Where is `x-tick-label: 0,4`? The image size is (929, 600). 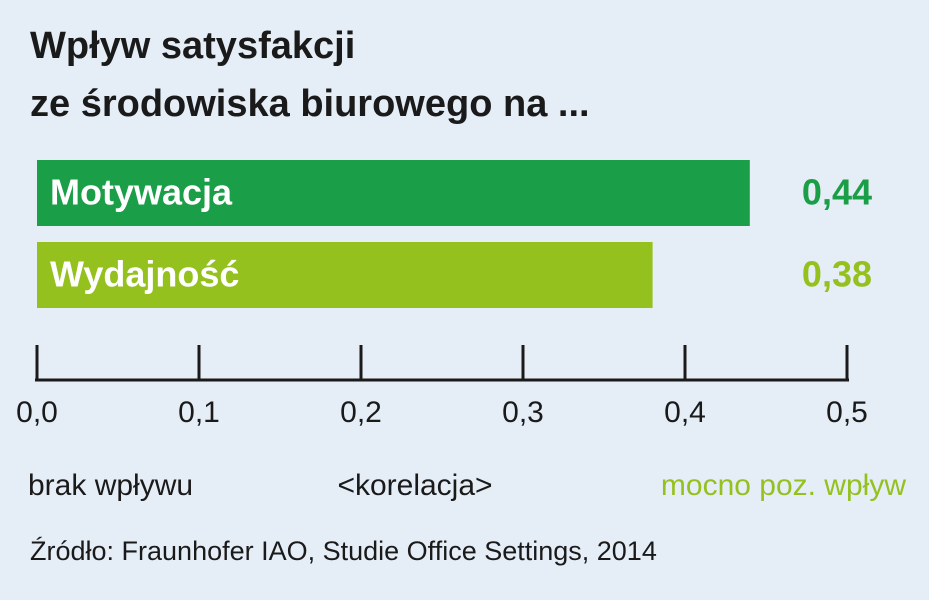 x-tick-label: 0,4 is located at coordinates (685, 412).